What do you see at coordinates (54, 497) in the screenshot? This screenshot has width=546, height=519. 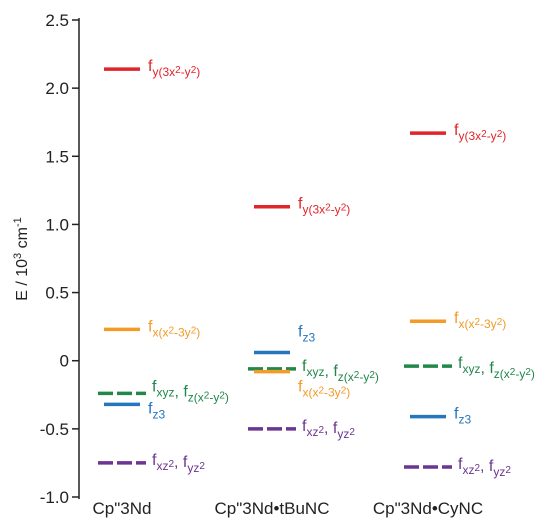 I see `y-tick-label: -1.0` at bounding box center [54, 497].